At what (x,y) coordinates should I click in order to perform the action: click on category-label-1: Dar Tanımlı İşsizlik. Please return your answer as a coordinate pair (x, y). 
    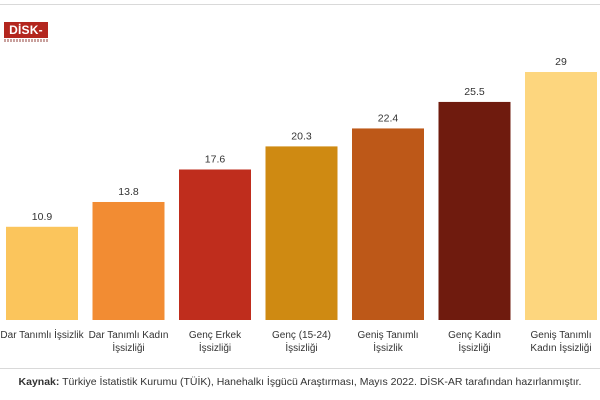
    Looking at the image, I should click on (42, 334).